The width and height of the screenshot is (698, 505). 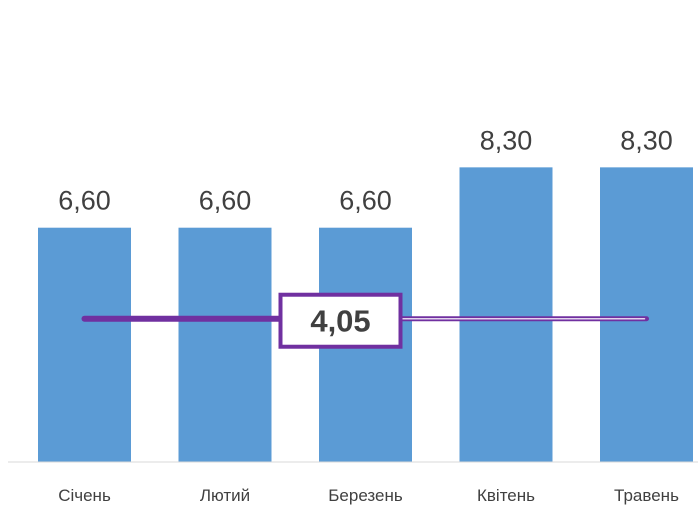 I want to click on data-label-4: 8,30, so click(x=506, y=140).